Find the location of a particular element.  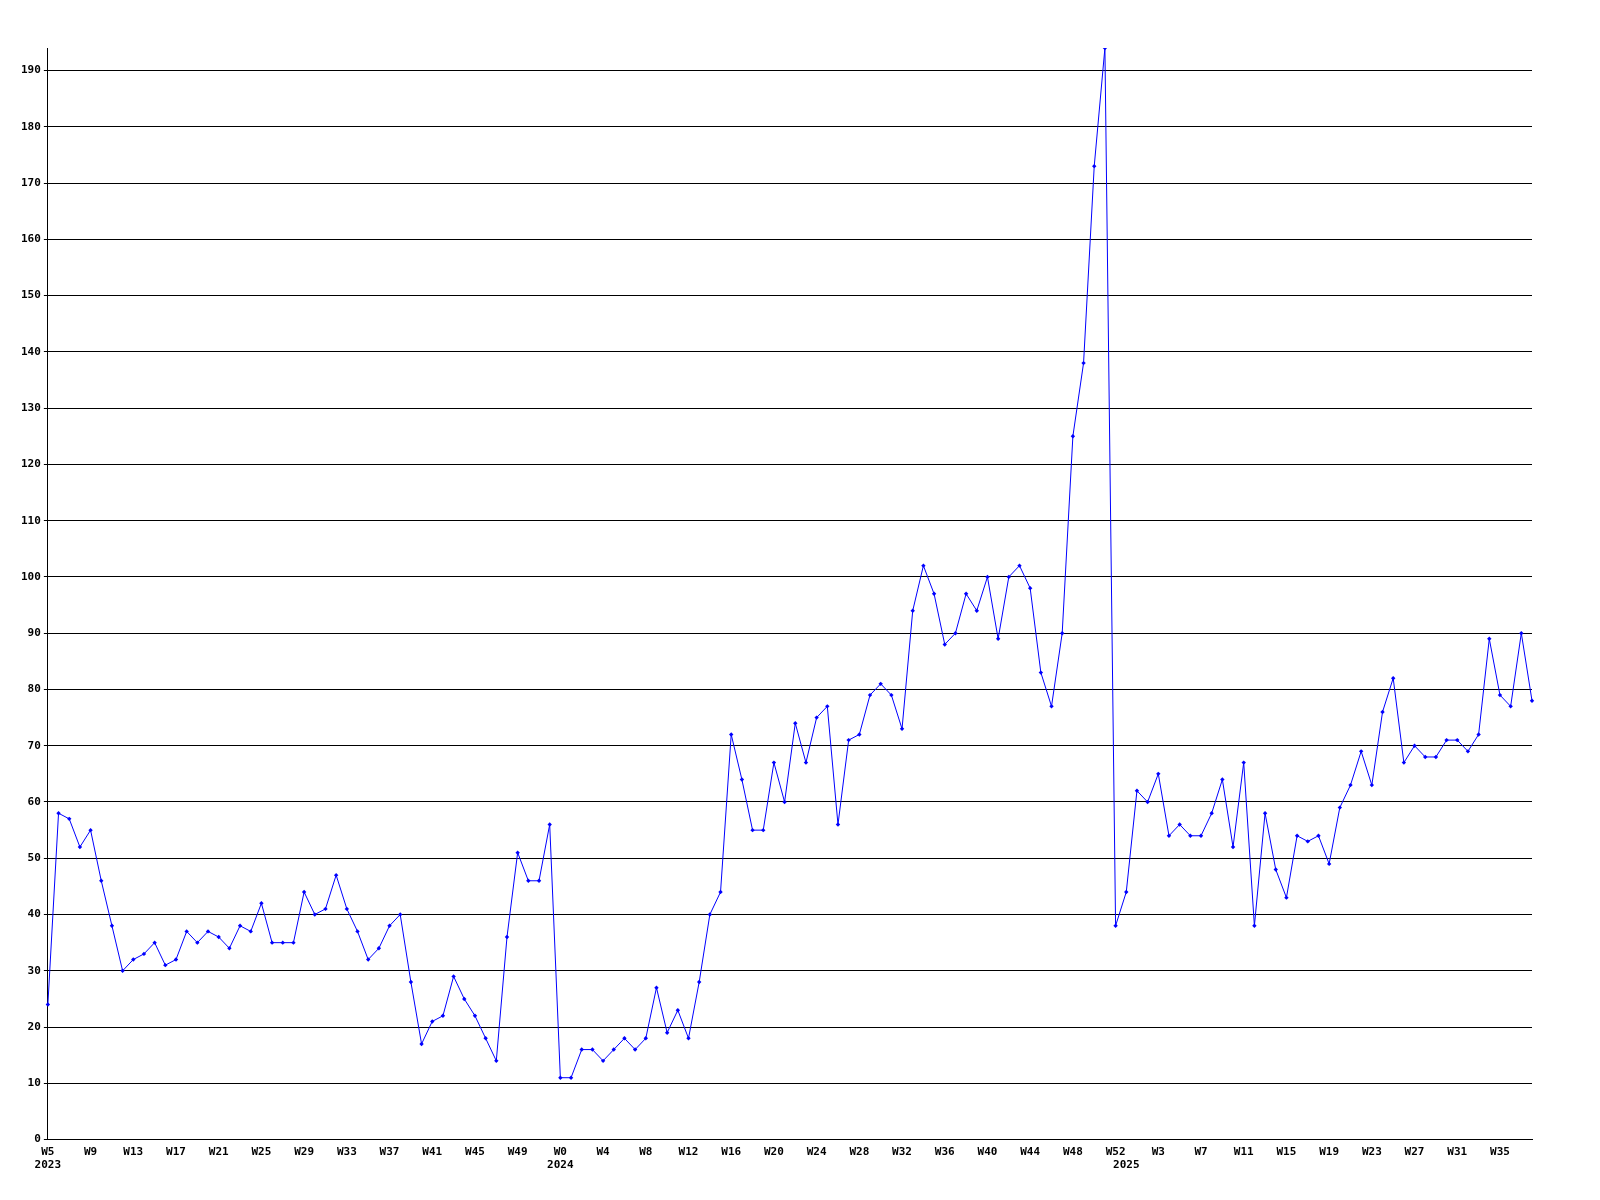

y-tick-label: 80 is located at coordinates (34, 689).